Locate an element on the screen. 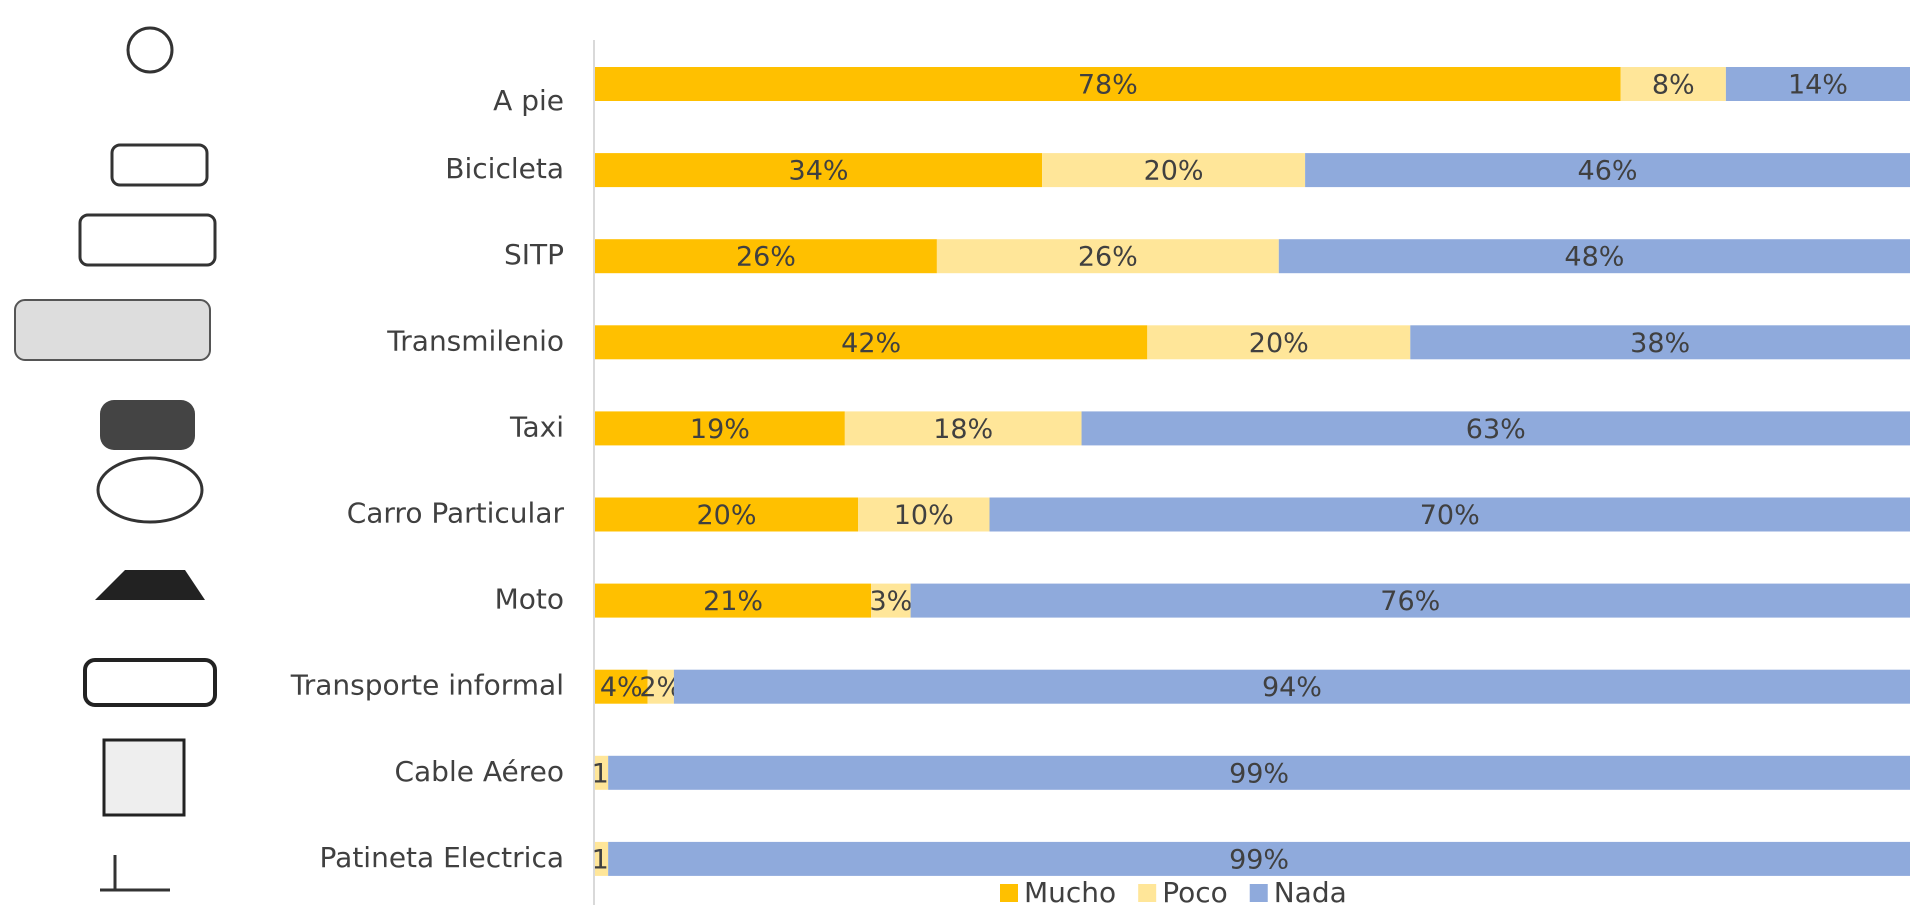 This screenshot has width=1910, height=922. value-label: 10% is located at coordinates (924, 515).